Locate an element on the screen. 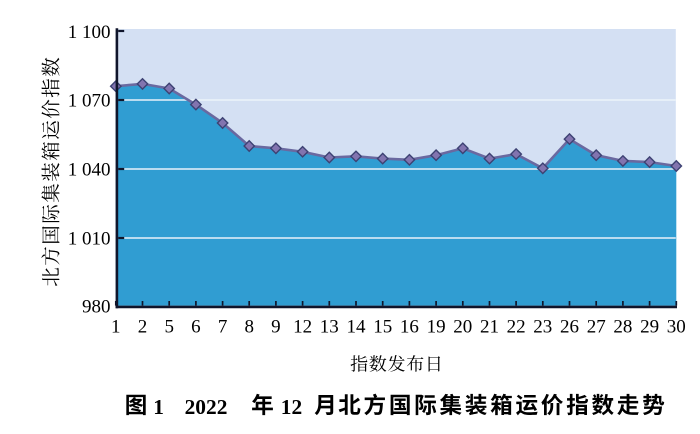 This screenshot has width=700, height=434. svg-text: 8 is located at coordinates (249, 327).